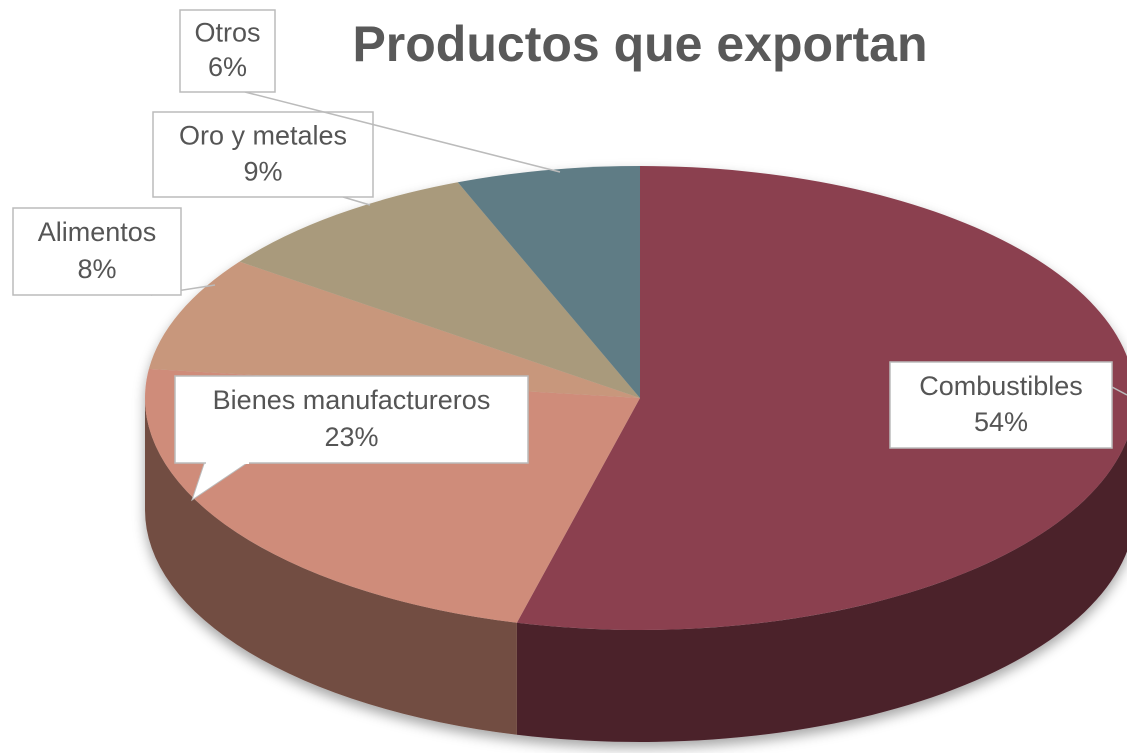 Image resolution: width=1127 pixels, height=753 pixels. What do you see at coordinates (227, 33) in the screenshot?
I see `category-label: Otros` at bounding box center [227, 33].